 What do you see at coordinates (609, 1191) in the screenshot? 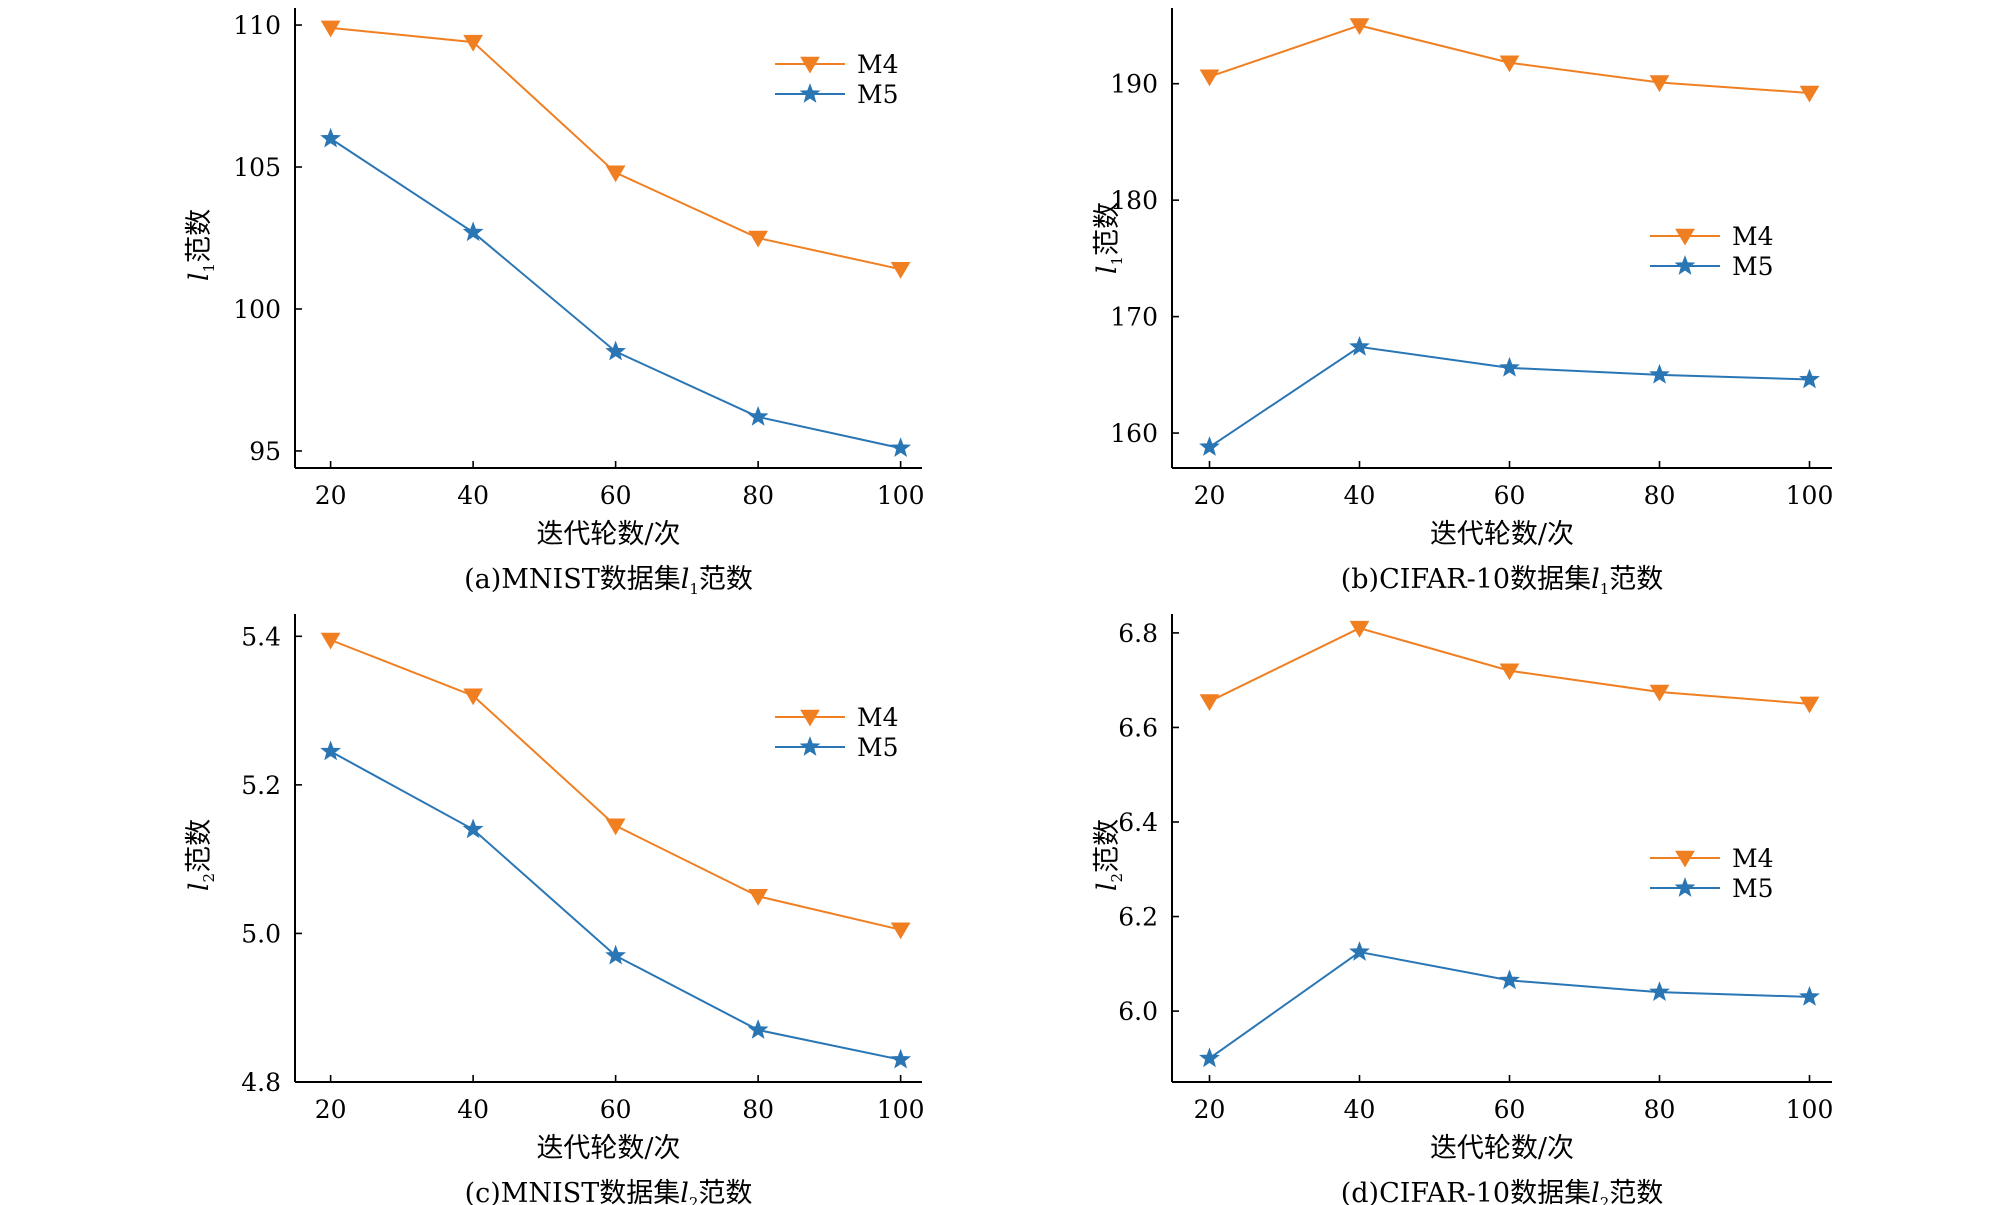
I see `panel-caption: (c)MNIST数据集l2范数` at bounding box center [609, 1191].